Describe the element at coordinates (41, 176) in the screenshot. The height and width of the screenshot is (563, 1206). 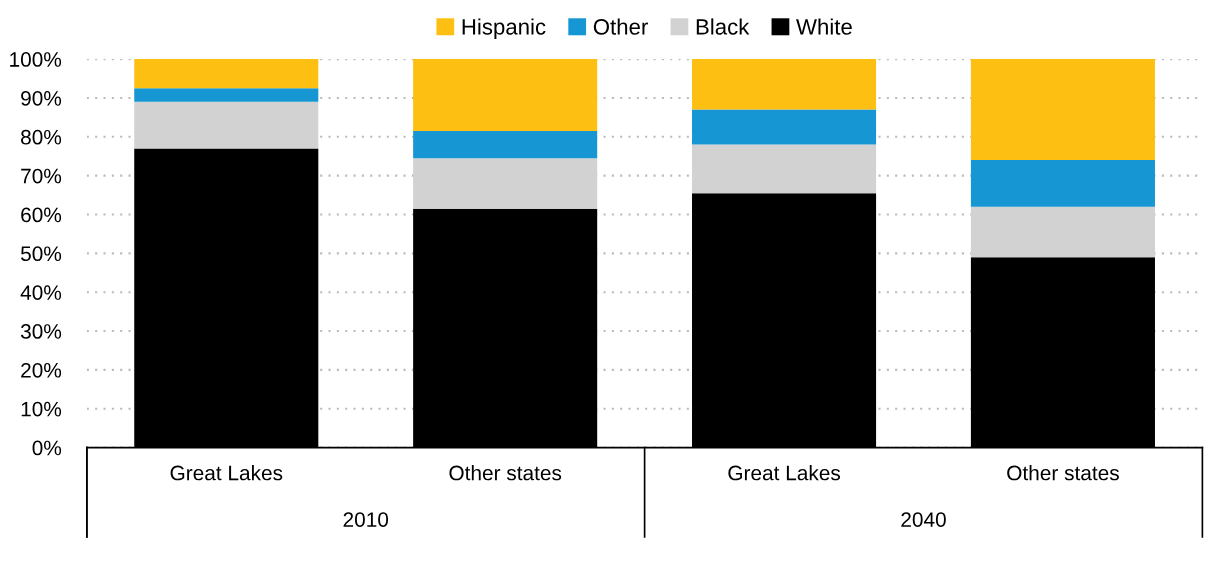
I see `y-tick-label: 70%` at that location.